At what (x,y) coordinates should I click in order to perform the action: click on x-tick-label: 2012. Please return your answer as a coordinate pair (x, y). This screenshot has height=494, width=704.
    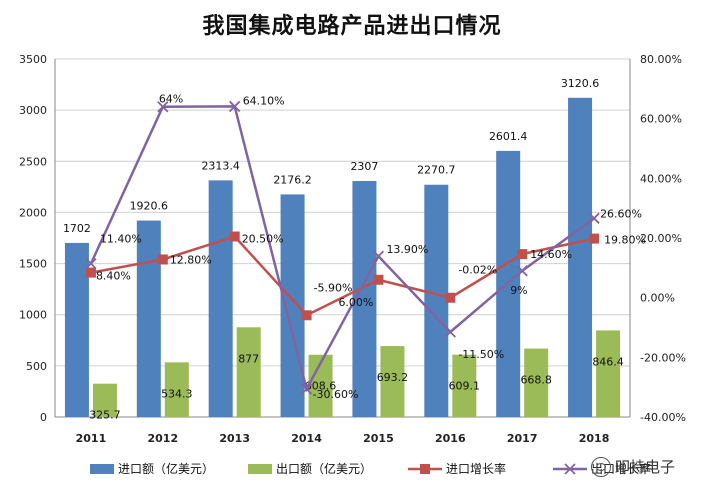
    Looking at the image, I should click on (163, 438).